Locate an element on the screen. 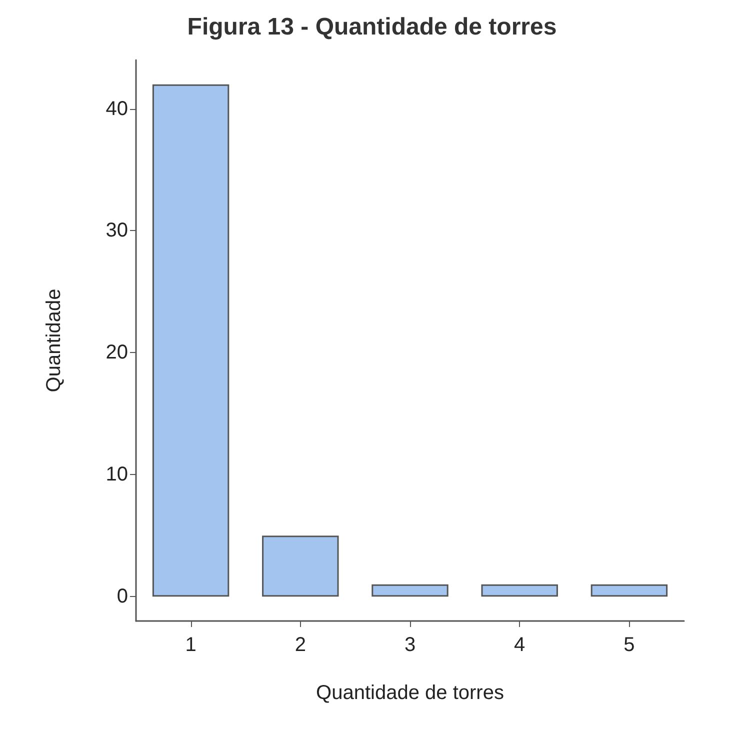  chart-title: Figura 13 - Quantidade de torres is located at coordinates (372, 27).